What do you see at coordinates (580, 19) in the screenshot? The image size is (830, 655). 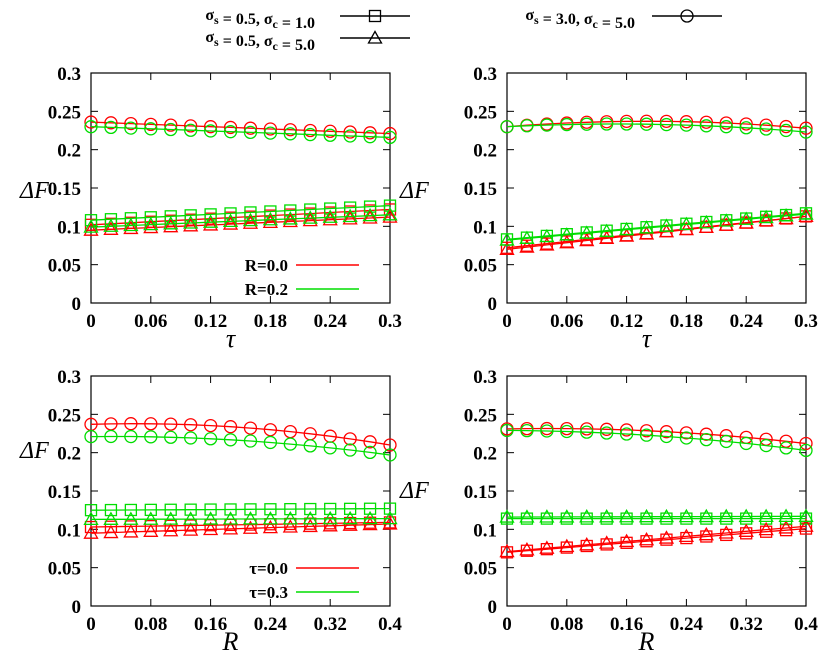 I see `top-legend-label-circle: σs = 3.0, σc = 5.0` at bounding box center [580, 19].